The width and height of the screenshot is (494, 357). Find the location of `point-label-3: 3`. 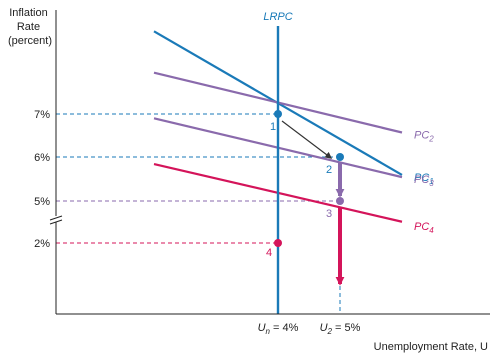

point-label-3: 3 is located at coordinates (329, 214).